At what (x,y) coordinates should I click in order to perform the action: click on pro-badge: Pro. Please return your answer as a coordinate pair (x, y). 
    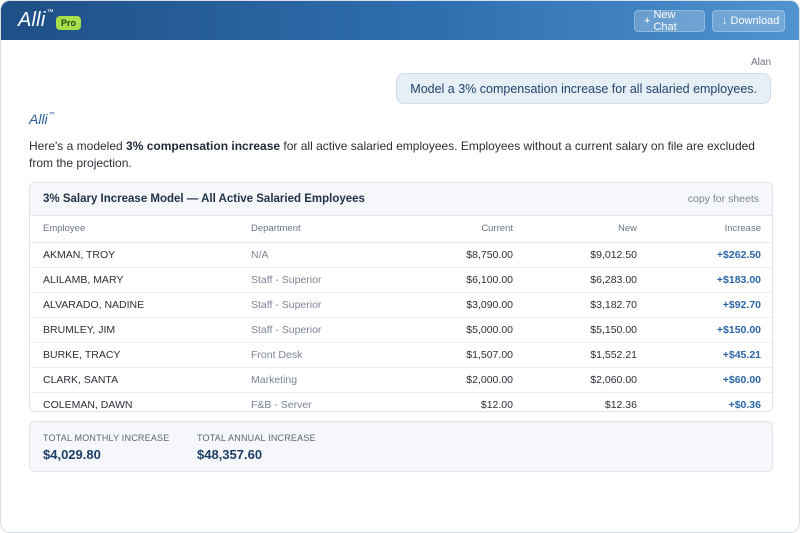
    Looking at the image, I should click on (69, 23).